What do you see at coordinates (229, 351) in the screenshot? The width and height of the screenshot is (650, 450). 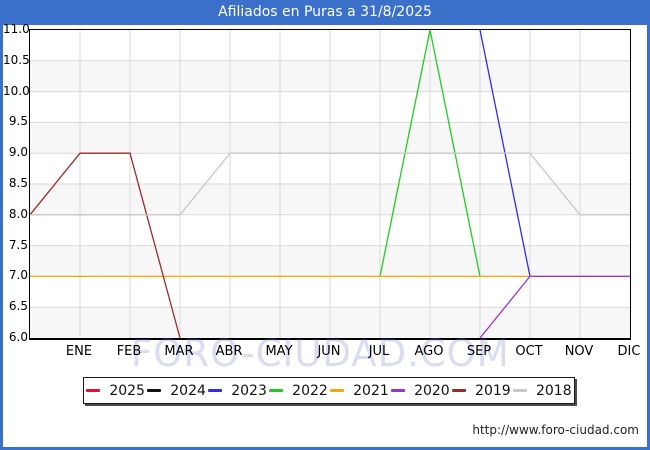 I see `x-tick-label-abr: ABR` at bounding box center [229, 351].